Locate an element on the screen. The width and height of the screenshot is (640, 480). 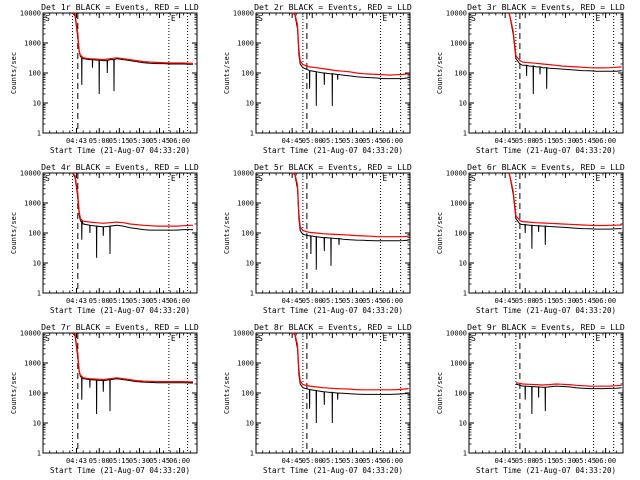
panel-title: Det 5r BLACK = Events, RED = LLD is located at coordinates (333, 167).